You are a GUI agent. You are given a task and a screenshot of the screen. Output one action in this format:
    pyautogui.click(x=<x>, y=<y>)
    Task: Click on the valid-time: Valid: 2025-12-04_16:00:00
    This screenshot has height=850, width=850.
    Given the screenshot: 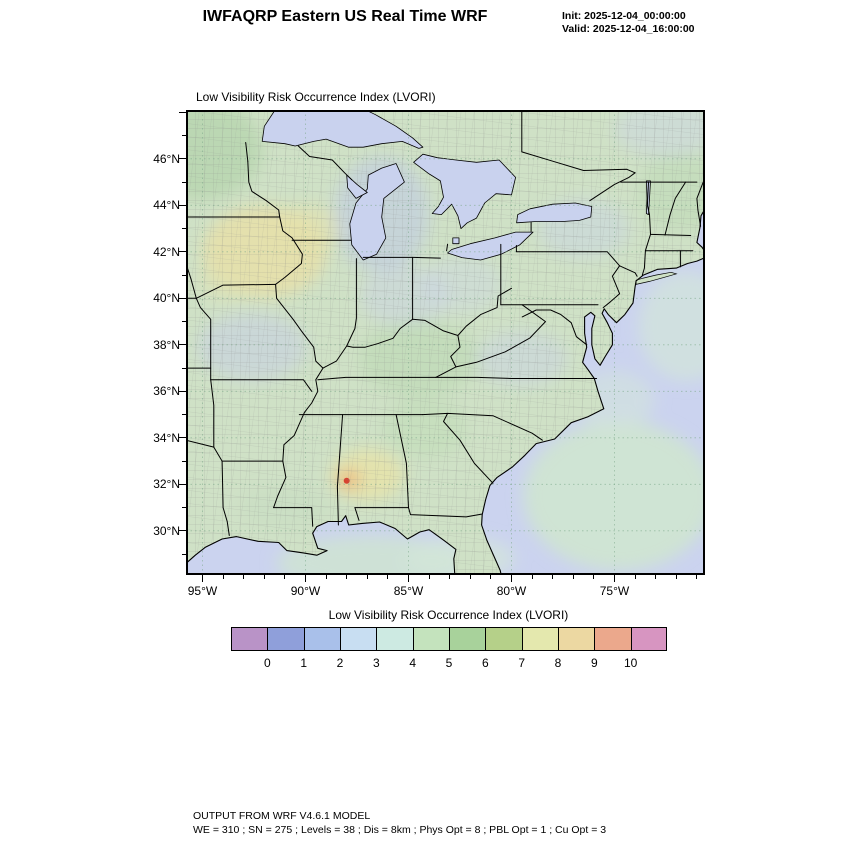 What is the action you would take?
    pyautogui.click(x=628, y=29)
    